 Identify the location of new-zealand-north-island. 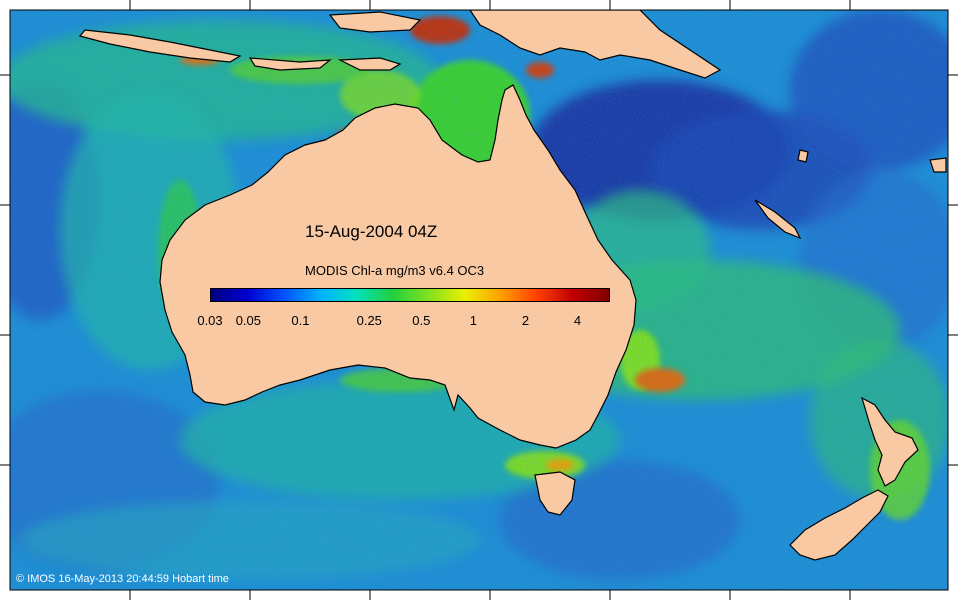
(890, 441).